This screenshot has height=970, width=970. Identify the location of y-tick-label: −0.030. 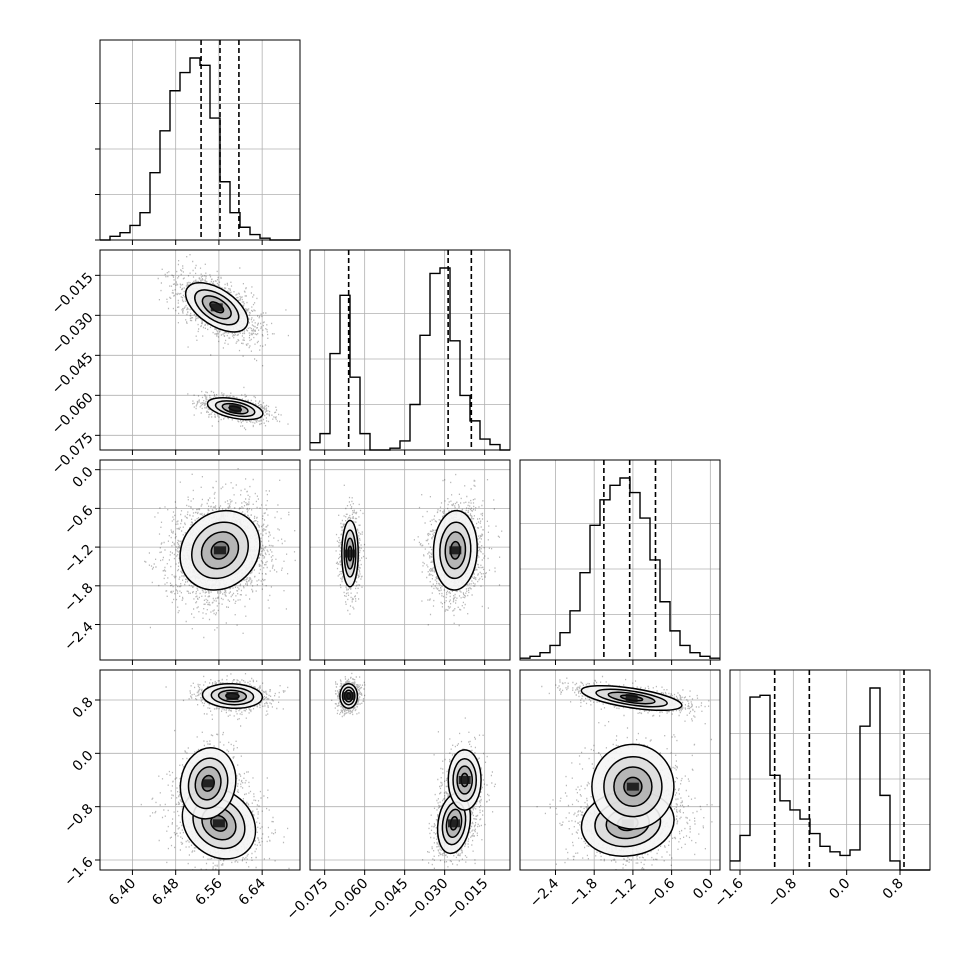
(73, 334).